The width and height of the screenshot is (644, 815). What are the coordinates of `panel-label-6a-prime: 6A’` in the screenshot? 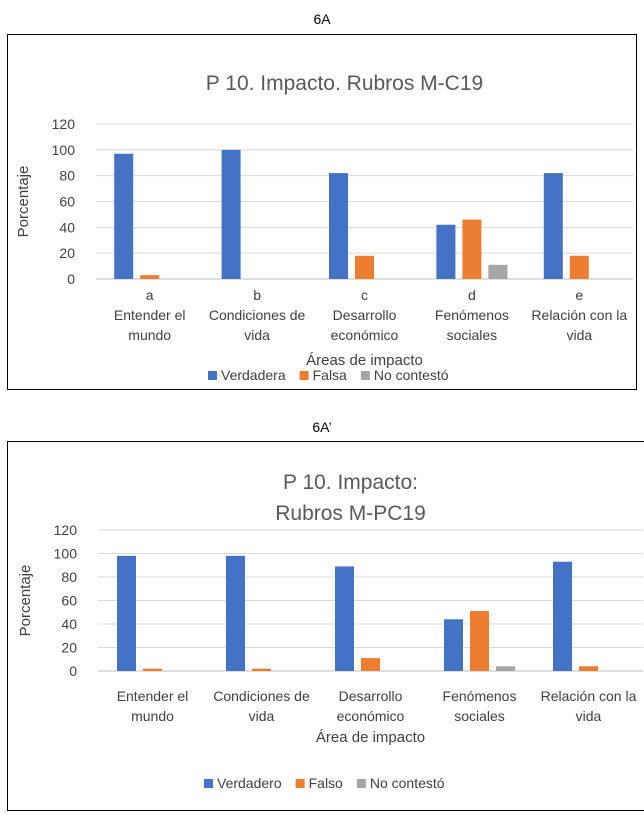 It's located at (322, 427).